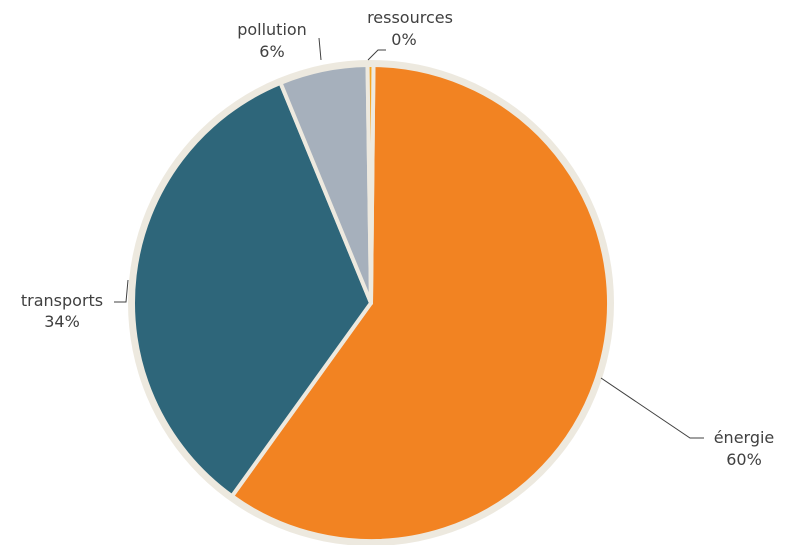  Describe the element at coordinates (271, 51) in the screenshot. I see `label-pollution-percent: 6%` at that location.